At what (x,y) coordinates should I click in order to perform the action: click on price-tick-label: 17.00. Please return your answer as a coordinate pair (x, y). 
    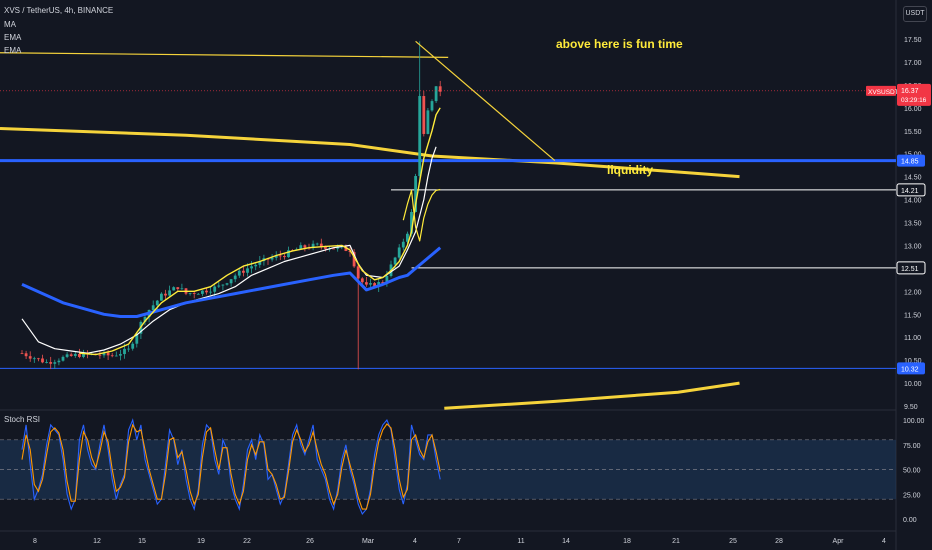
    Looking at the image, I should click on (913, 63).